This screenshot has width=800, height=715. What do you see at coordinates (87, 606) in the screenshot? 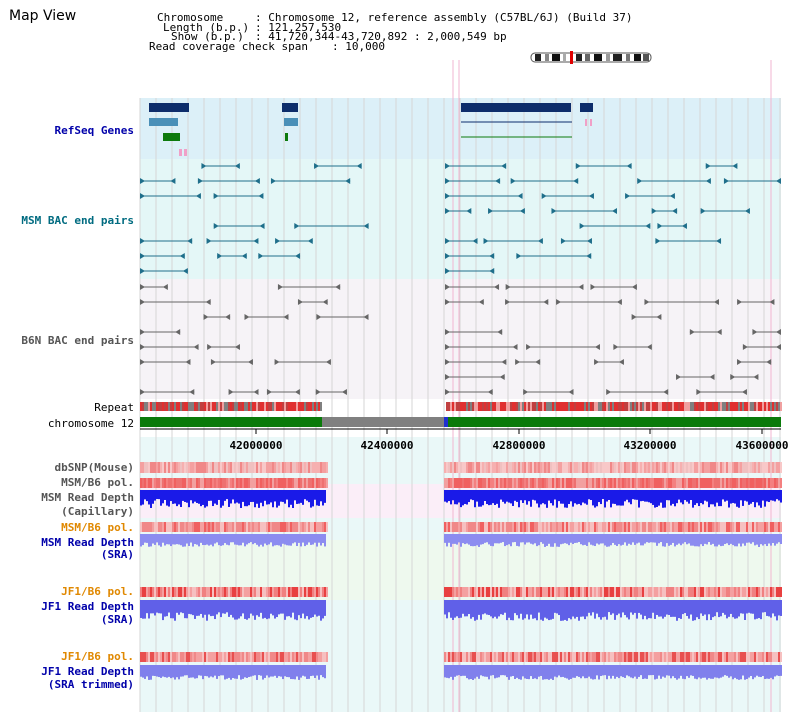
I see `track-label-jf1-depth: JF1 Read Depth` at bounding box center [87, 606].